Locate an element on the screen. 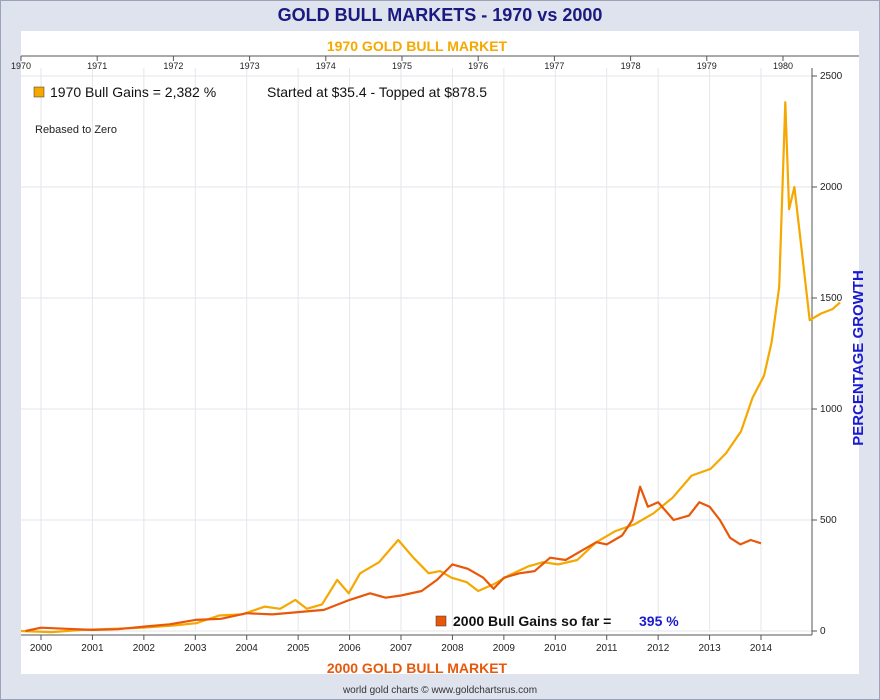 The width and height of the screenshot is (880, 700). legend-label-2000: 2000 Bull Gains so far = is located at coordinates (532, 621).